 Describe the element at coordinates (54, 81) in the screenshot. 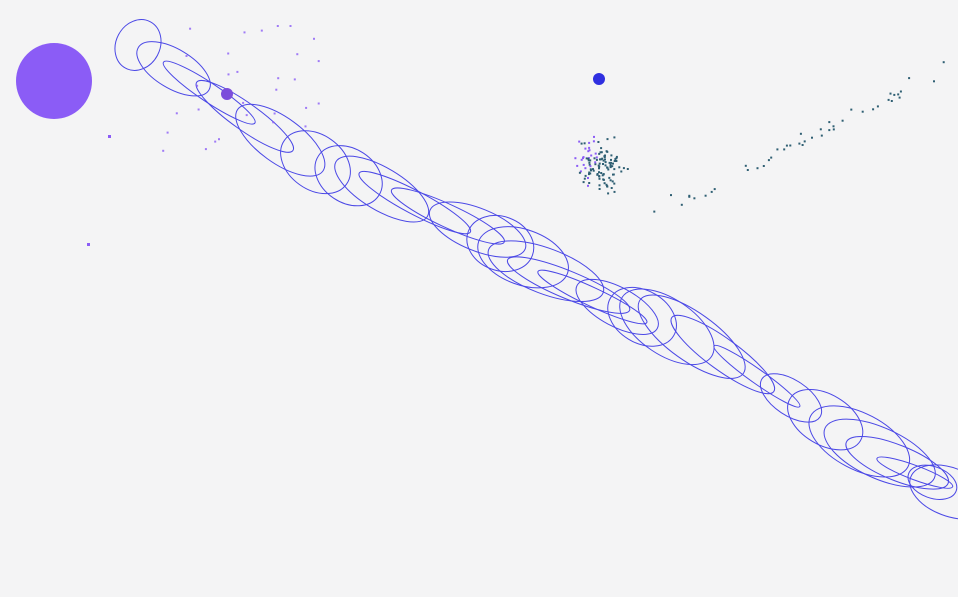

I see `big-orb` at that location.